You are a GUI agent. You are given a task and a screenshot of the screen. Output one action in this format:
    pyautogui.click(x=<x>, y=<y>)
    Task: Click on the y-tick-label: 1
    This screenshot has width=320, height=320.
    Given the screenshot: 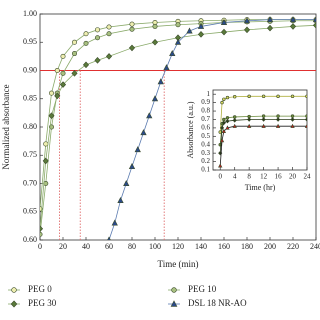 What is the action you would take?
    pyautogui.click(x=209, y=94)
    